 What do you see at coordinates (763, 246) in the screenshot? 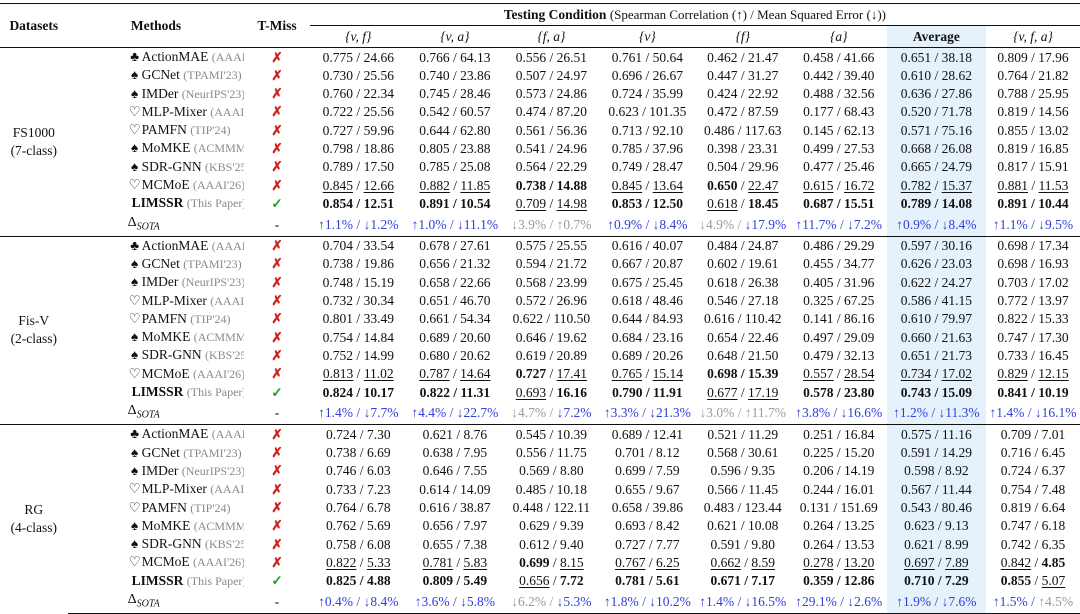
I see `mse-value: 24.87` at bounding box center [763, 246].